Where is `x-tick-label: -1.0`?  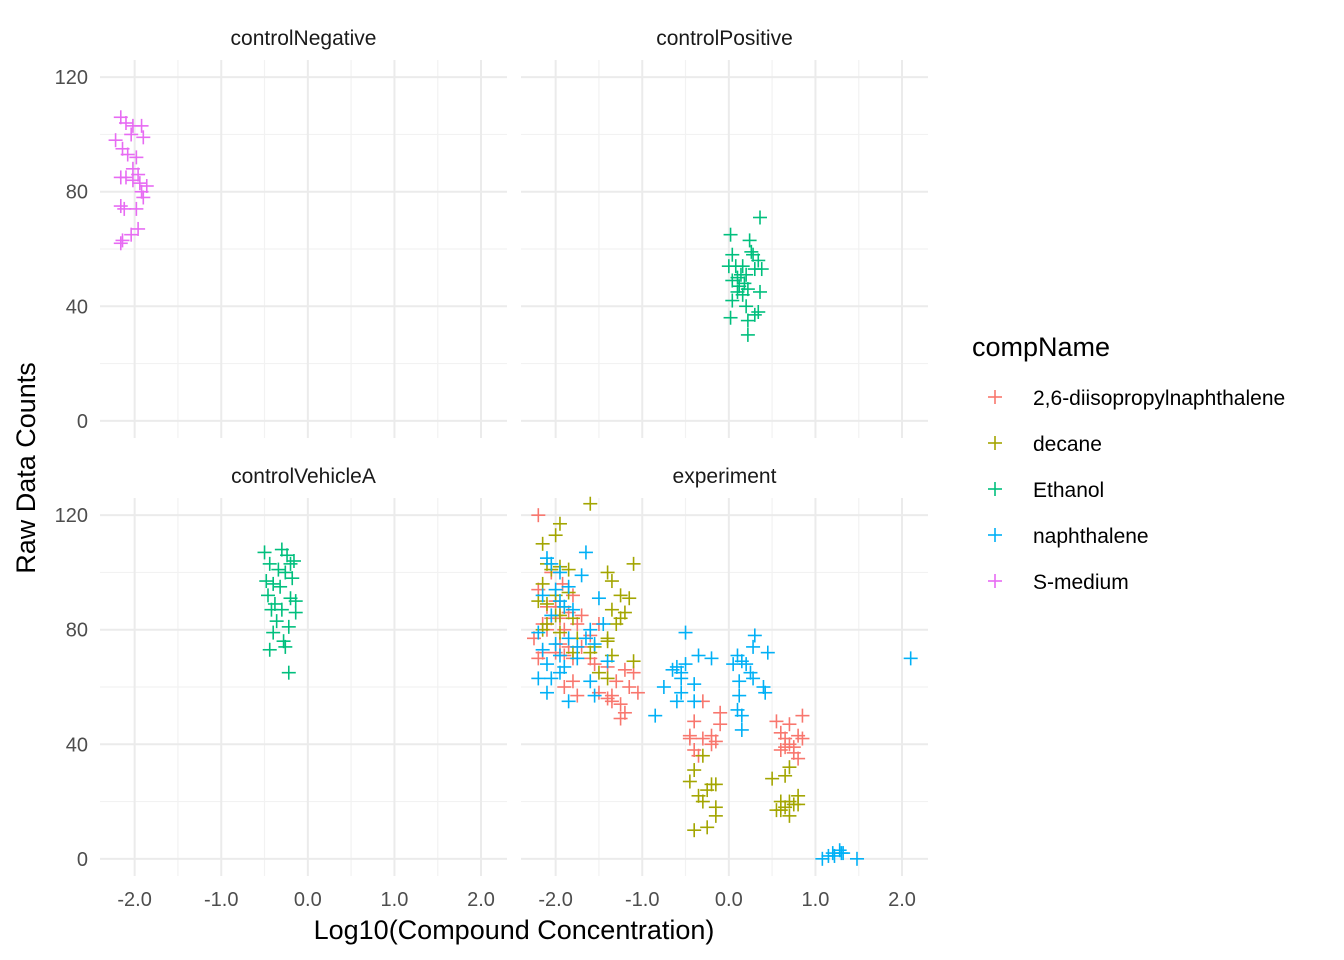
x-tick-label: -1.0 is located at coordinates (642, 900).